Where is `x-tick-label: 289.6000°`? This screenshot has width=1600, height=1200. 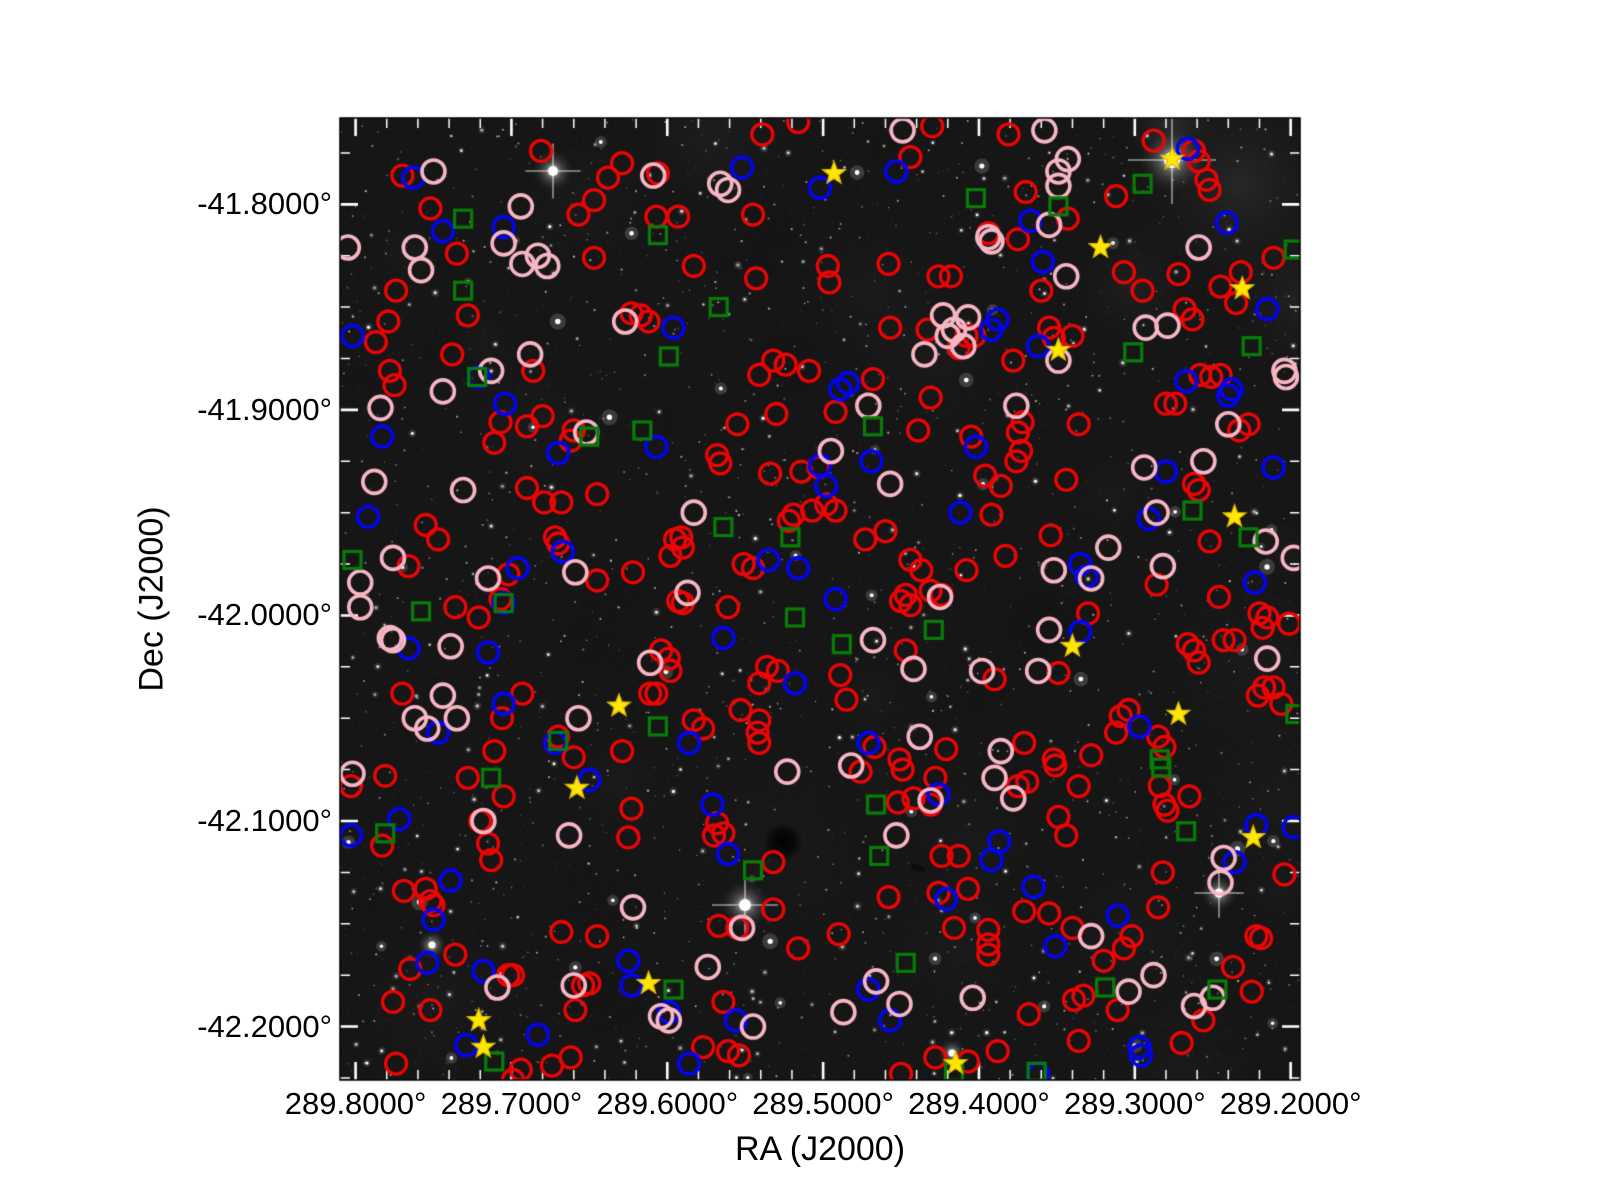 x-tick-label: 289.6000° is located at coordinates (667, 1103).